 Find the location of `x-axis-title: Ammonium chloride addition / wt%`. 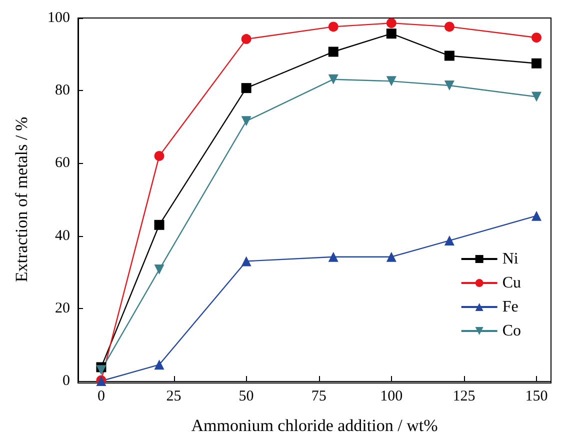

x-axis-title: Ammonium chloride addition / wt% is located at coordinates (314, 425).